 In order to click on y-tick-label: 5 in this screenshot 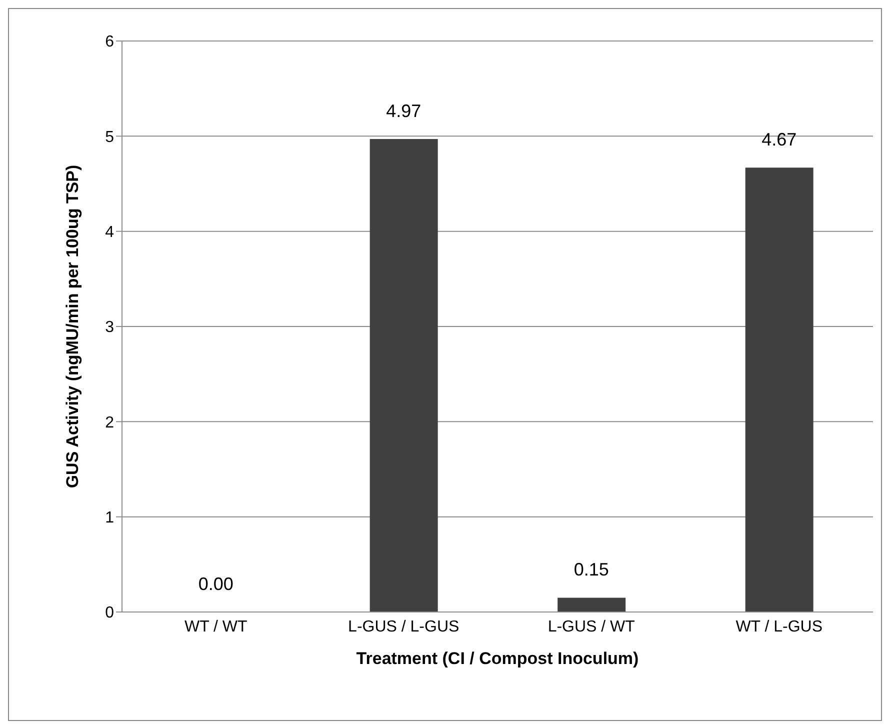, I will do `click(109, 137)`.